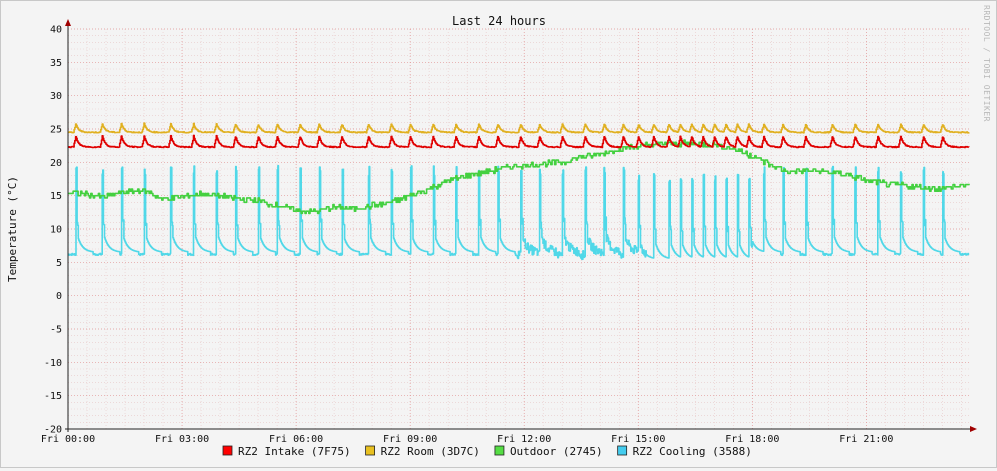 This screenshot has width=997, height=471. Describe the element at coordinates (430, 451) in the screenshot. I see `legend-label-1: RZ2 Room (3D7C)` at that location.